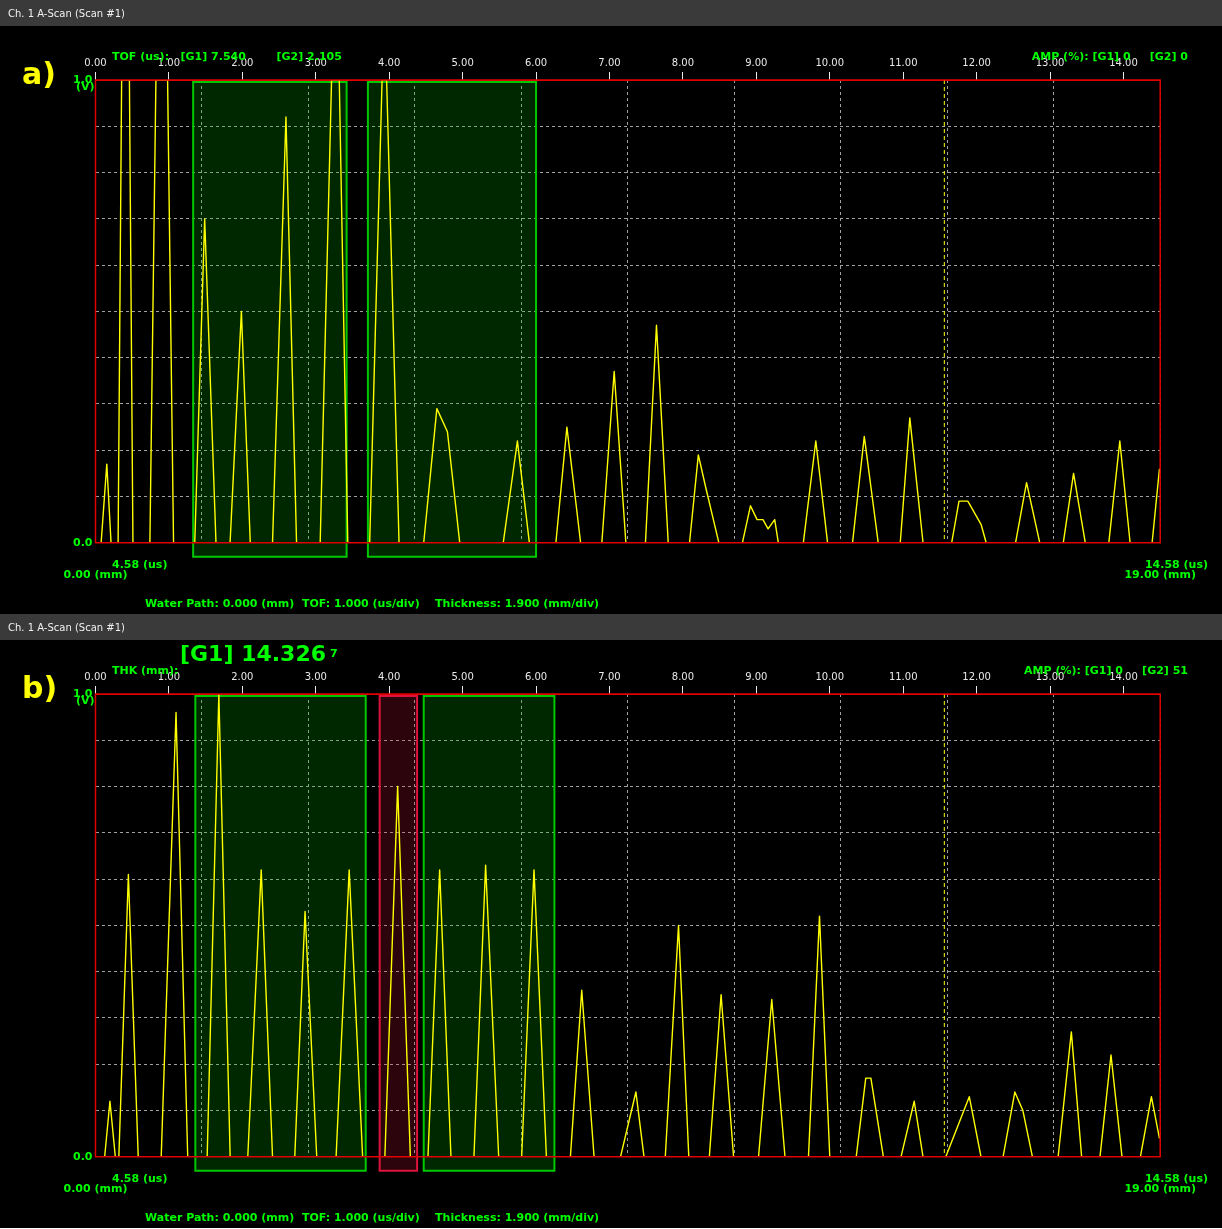  I want to click on x-tick-label: 2.00, so click(242, 676).